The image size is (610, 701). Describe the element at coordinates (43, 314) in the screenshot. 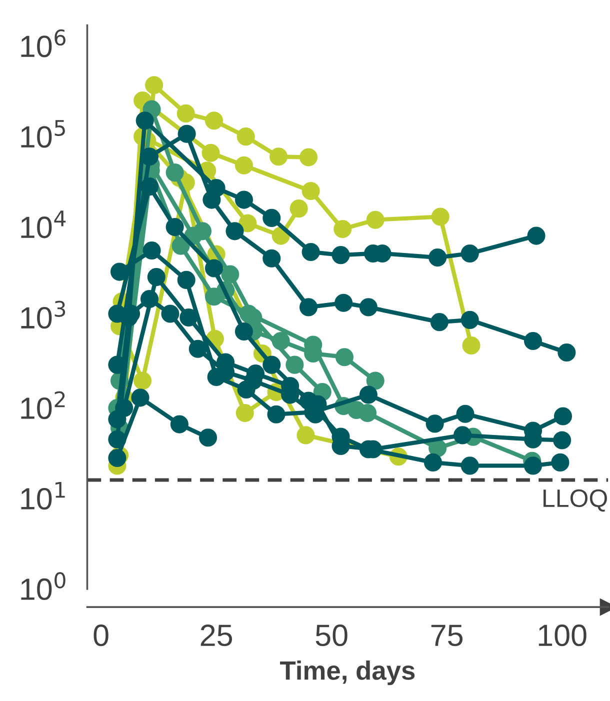

I see `y-tick-label: 10$^{3}$` at that location.